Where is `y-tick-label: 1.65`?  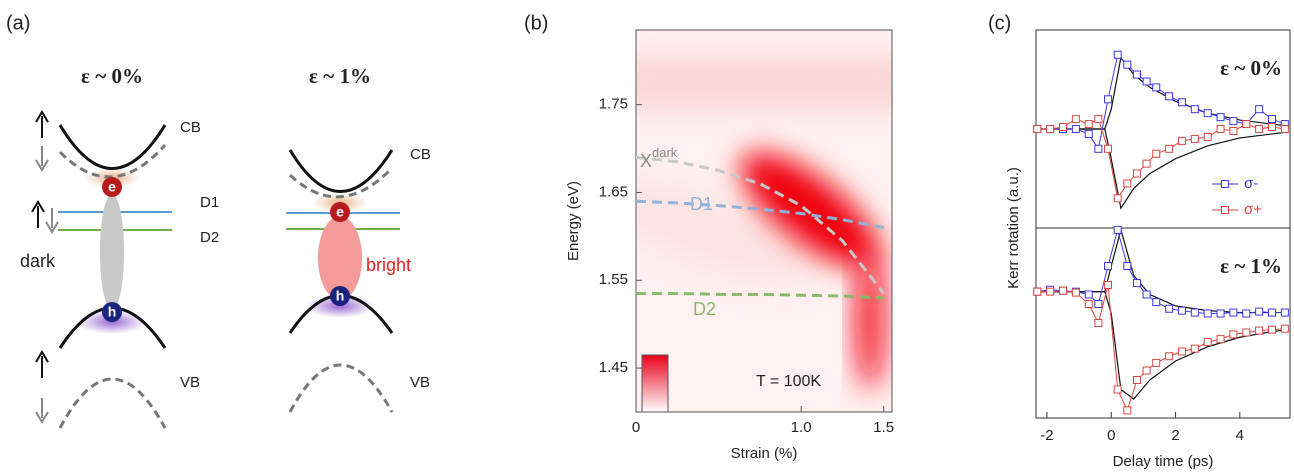
y-tick-label: 1.65 is located at coordinates (613, 191).